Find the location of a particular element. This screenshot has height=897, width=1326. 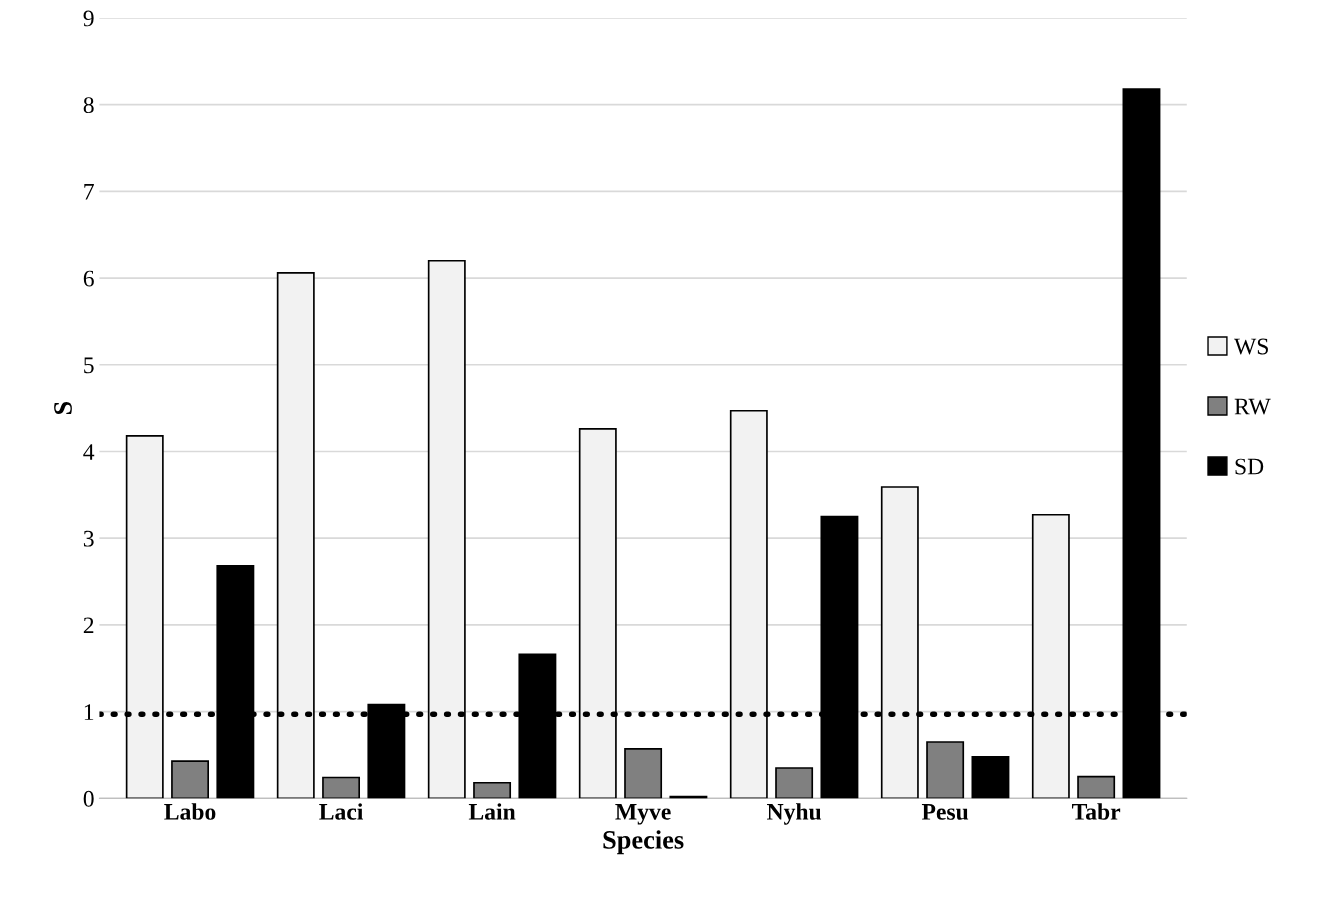

x-tick-label: Pesu is located at coordinates (945, 812).